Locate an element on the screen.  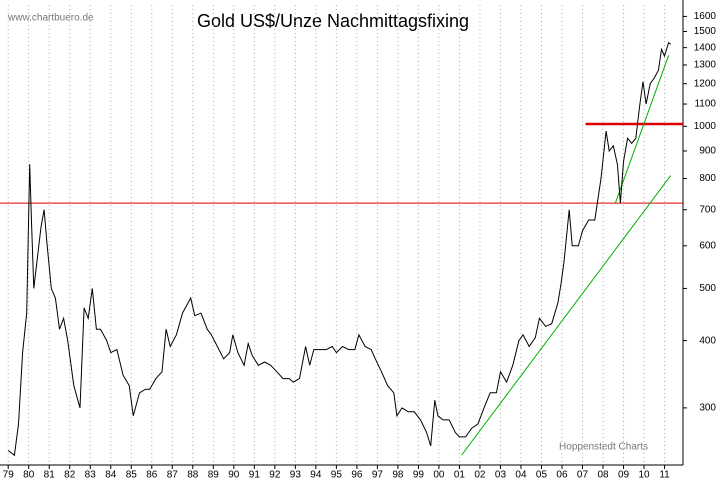
x-tick-label: 01 is located at coordinates (460, 475).